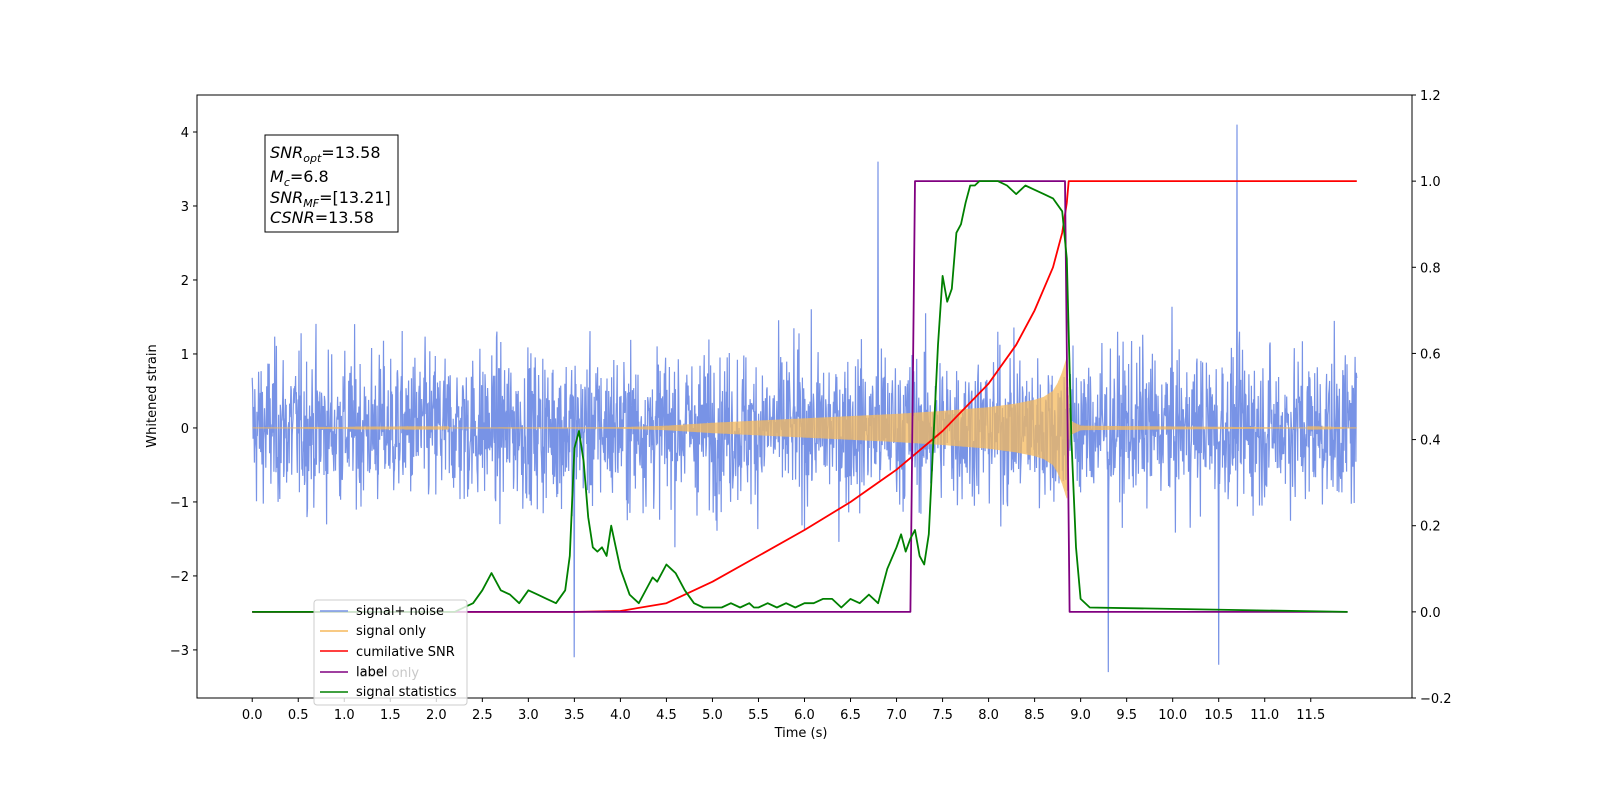 The width and height of the screenshot is (1600, 804). I want to click on x-tick-label: 6.5, so click(850, 715).